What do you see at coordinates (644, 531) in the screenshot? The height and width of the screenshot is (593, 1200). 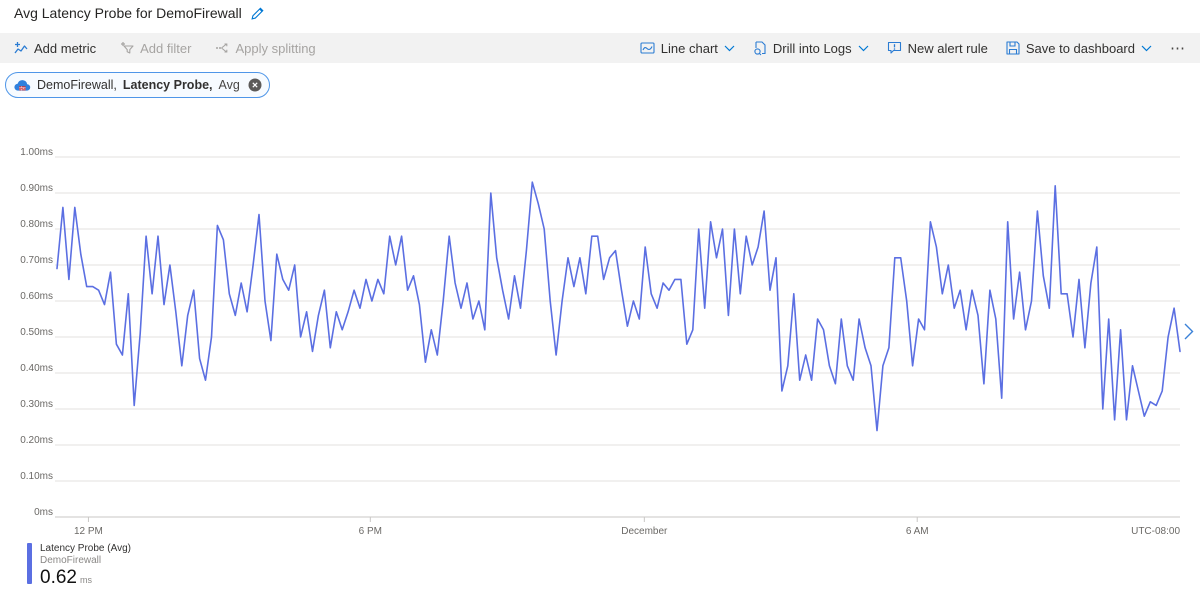 I see `x-tick-label: December` at bounding box center [644, 531].